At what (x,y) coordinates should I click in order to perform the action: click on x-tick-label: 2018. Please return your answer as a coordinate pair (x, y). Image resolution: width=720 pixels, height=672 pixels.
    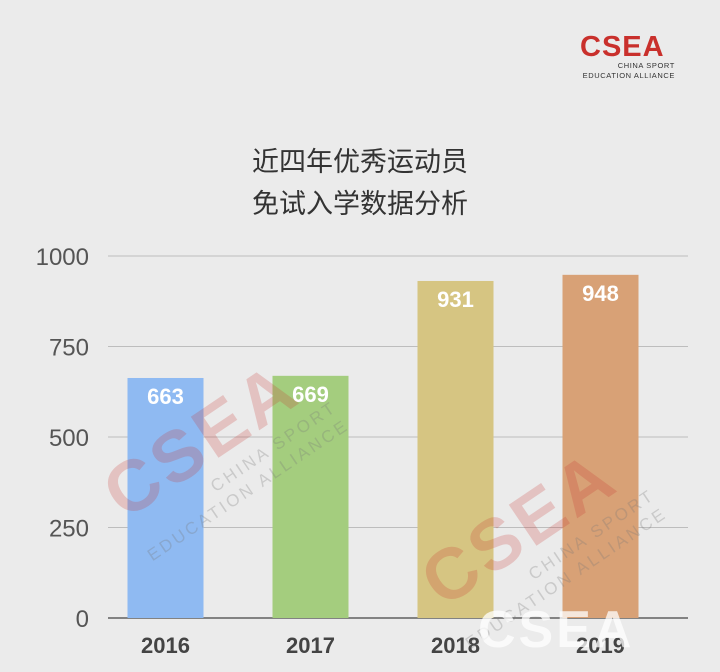
    Looking at the image, I should click on (455, 645).